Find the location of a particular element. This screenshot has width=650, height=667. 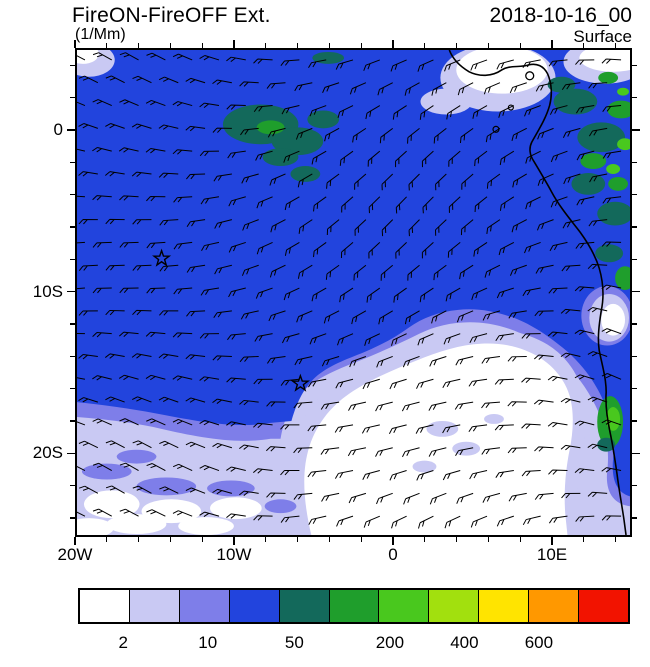

colorbar-label: 50 is located at coordinates (294, 642).